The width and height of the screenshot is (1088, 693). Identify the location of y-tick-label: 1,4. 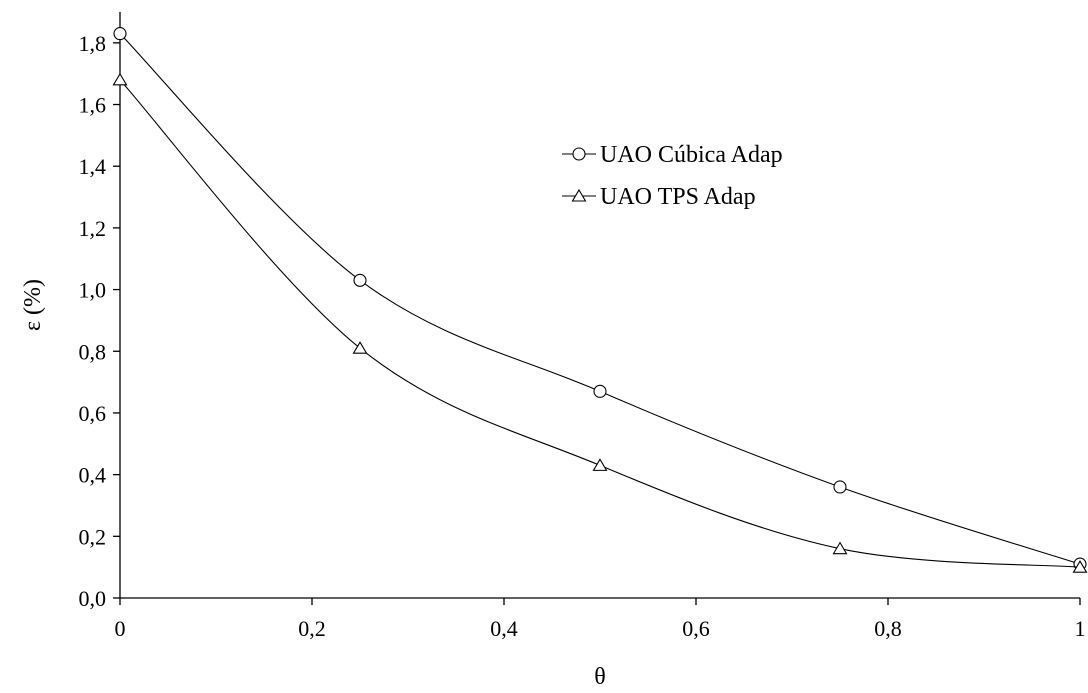
(93, 166).